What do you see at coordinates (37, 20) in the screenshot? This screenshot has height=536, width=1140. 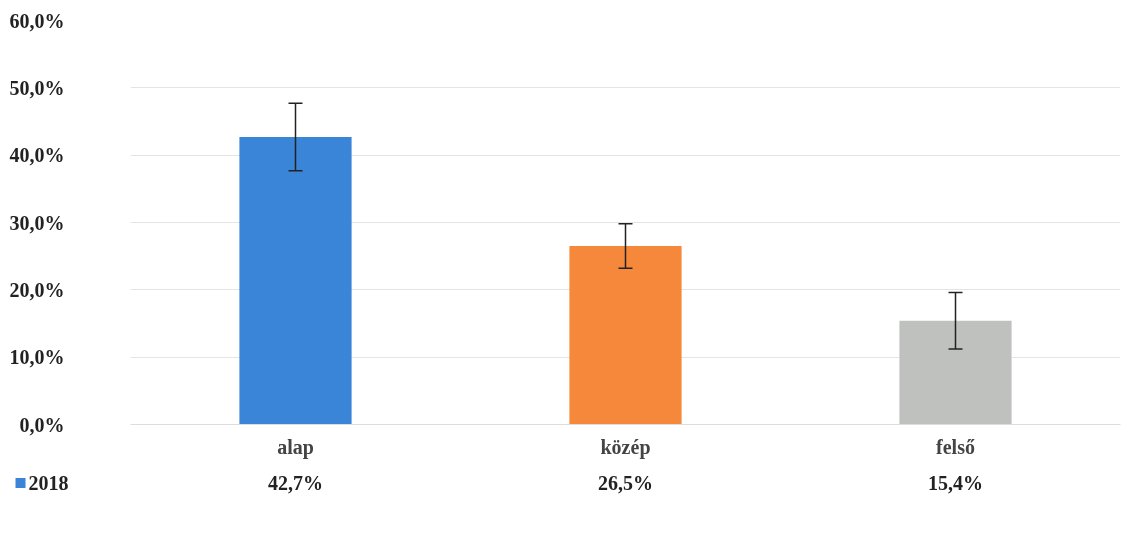 I see `y-tick-label: 60,0%` at bounding box center [37, 20].